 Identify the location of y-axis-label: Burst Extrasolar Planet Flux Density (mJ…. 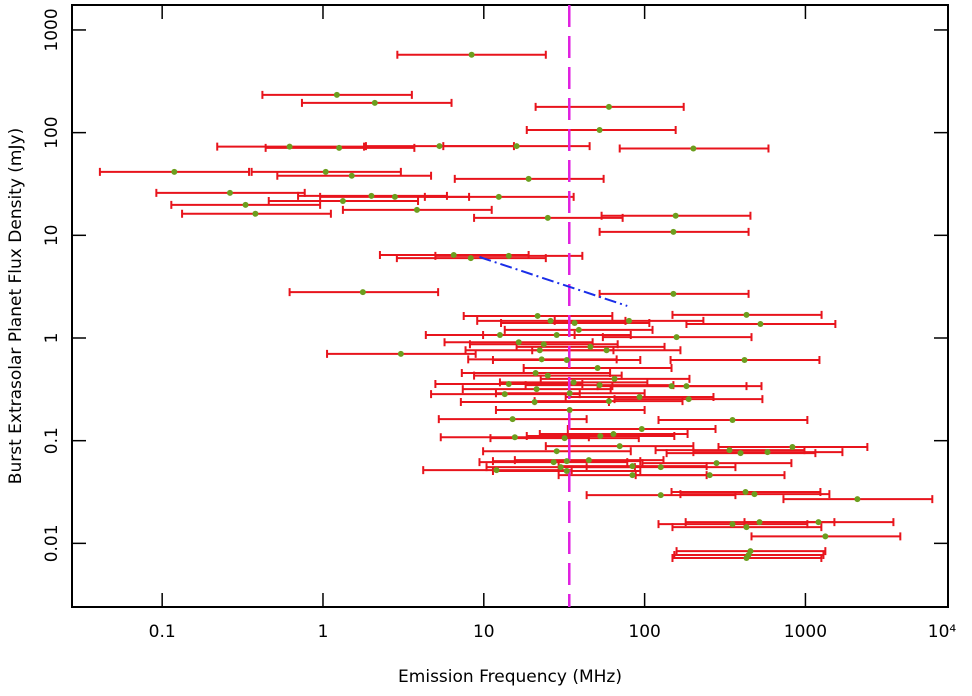
(16, 306).